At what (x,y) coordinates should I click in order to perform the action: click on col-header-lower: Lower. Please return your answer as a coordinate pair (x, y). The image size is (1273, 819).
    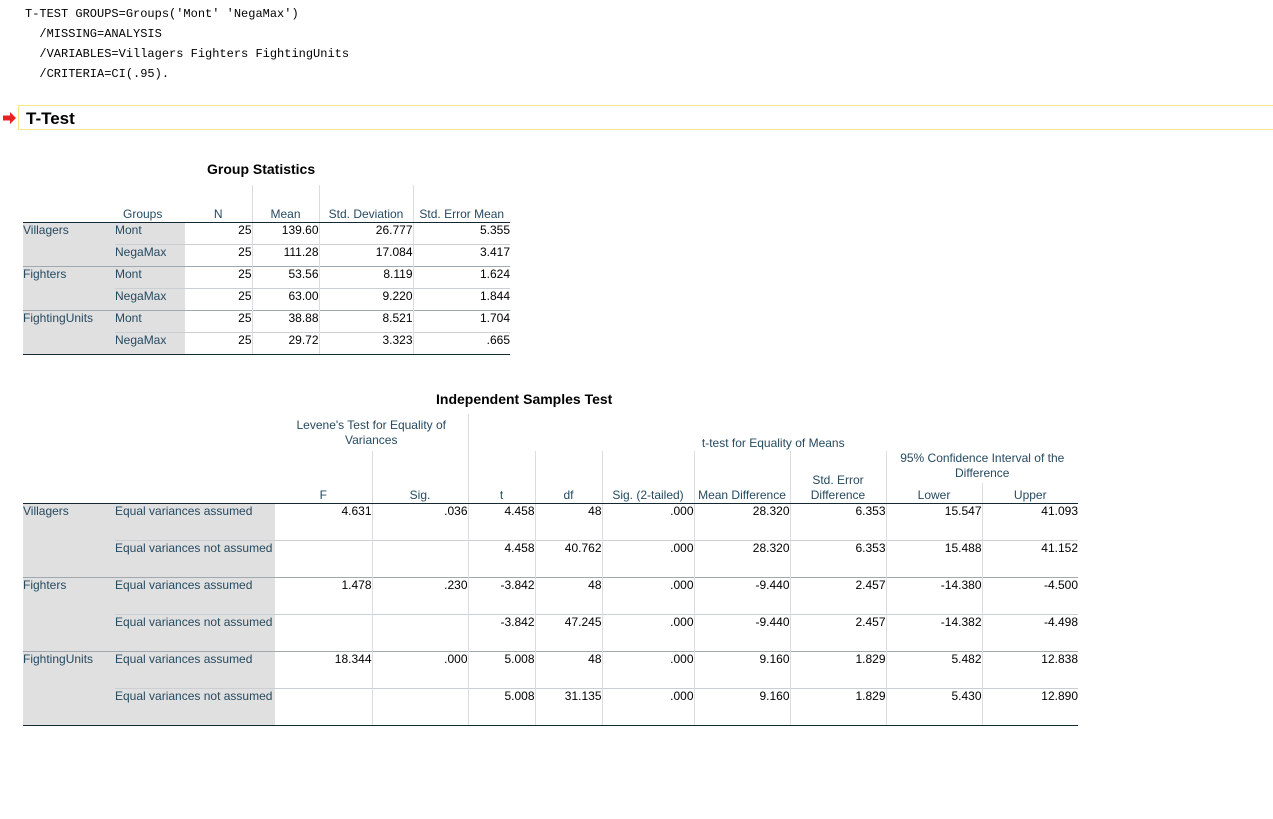
    Looking at the image, I should click on (933, 493).